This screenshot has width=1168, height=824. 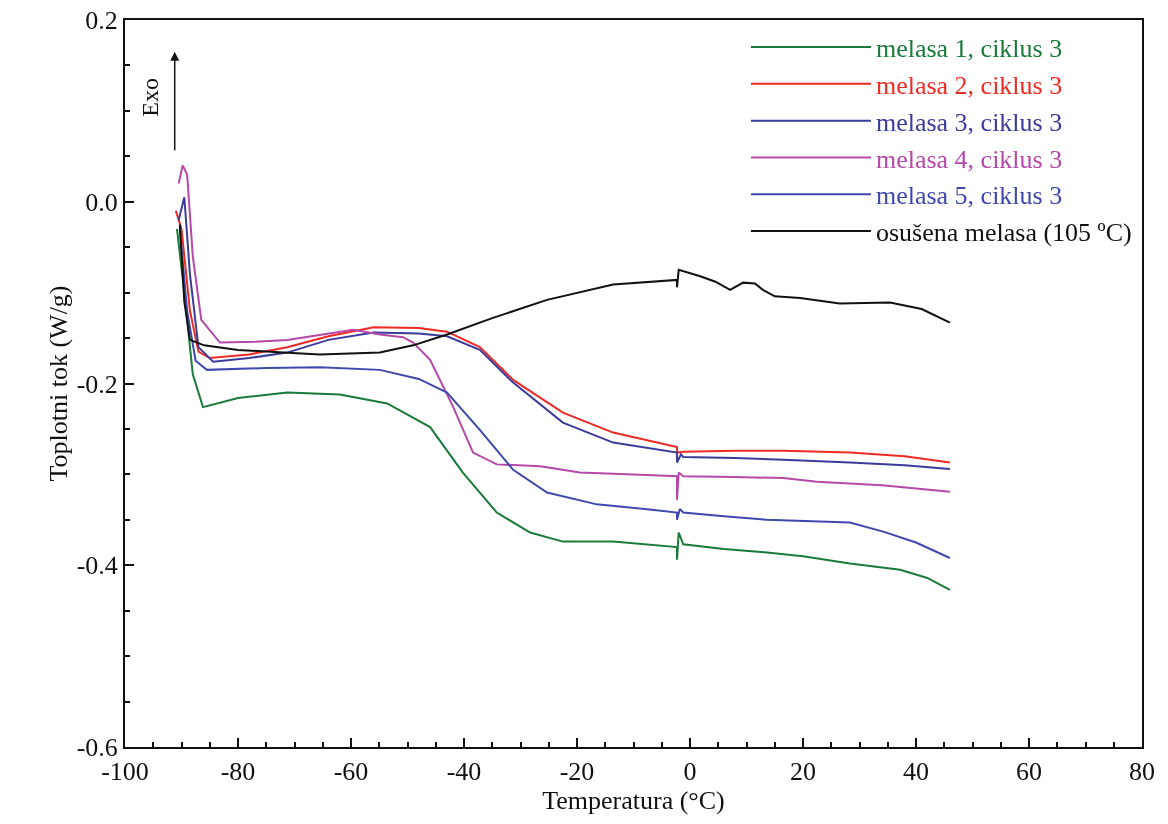 What do you see at coordinates (916, 772) in the screenshot?
I see `x-tick-label: 40` at bounding box center [916, 772].